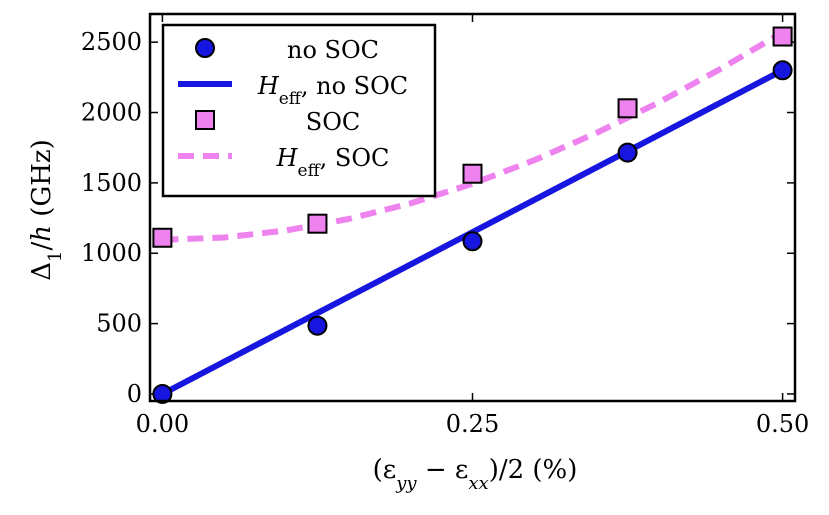 The width and height of the screenshot is (829, 515). I want to click on y-axis-label: Δ1/h (GHz), so click(46, 209).